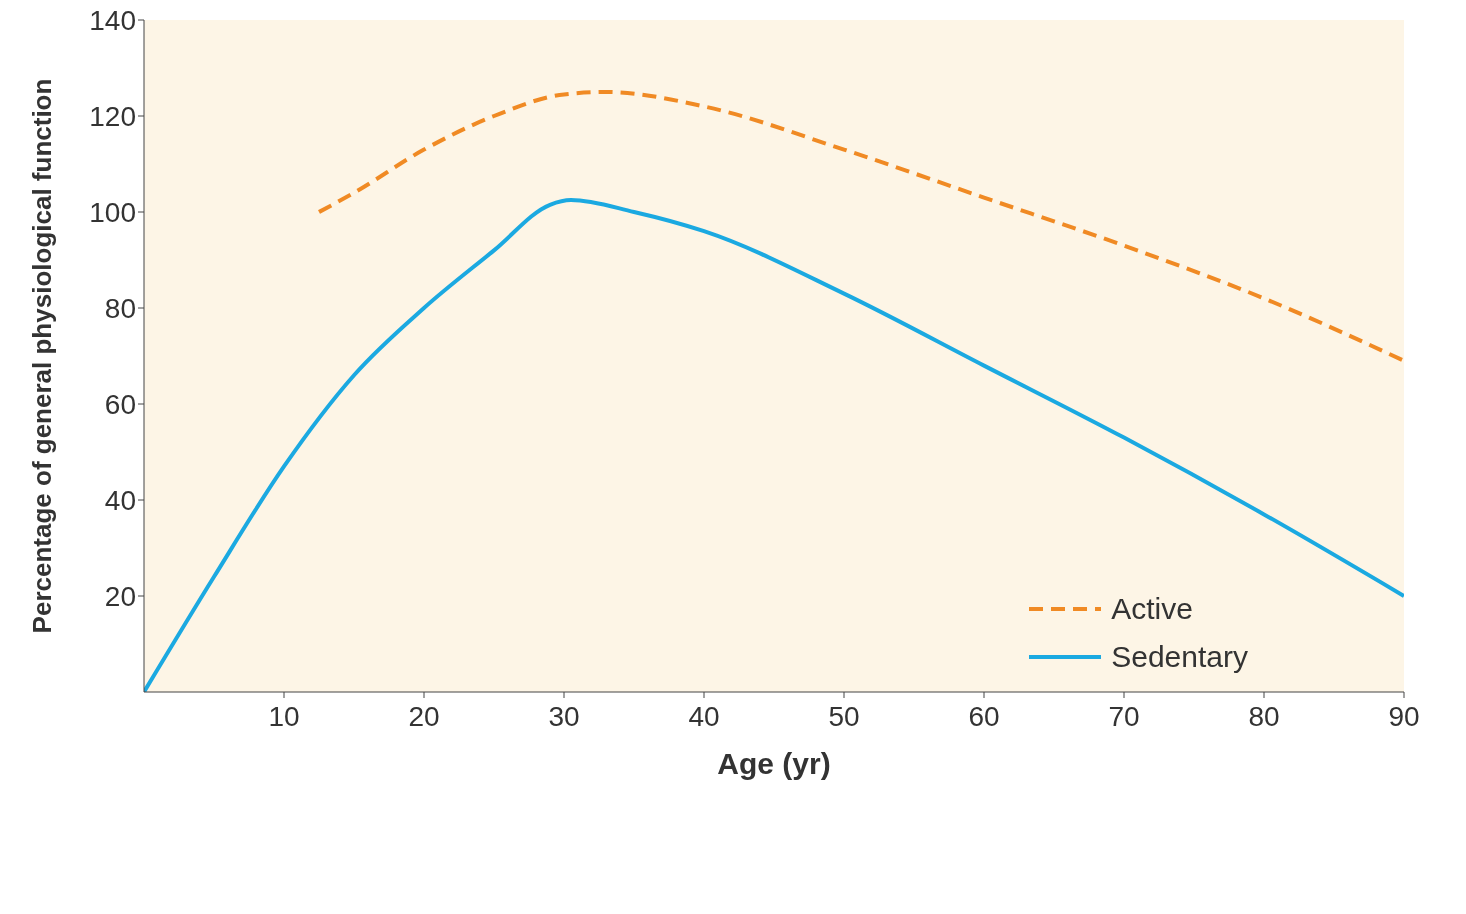 The image size is (1466, 914). Describe the element at coordinates (1264, 716) in the screenshot. I see `x-tick-label: 80` at that location.